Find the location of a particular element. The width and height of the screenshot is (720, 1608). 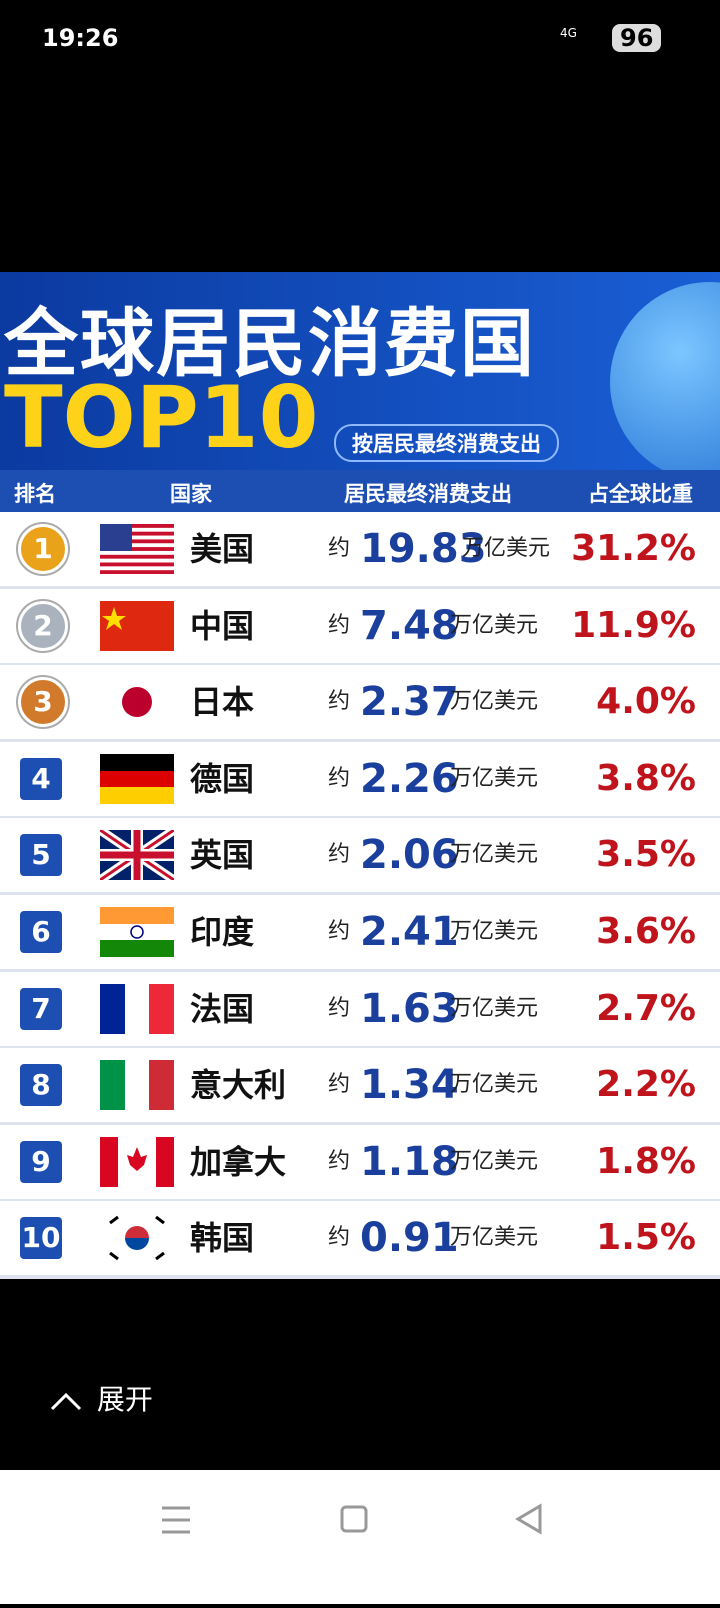

table-row: 7 法国 约 1.63 万亿美元 2.7% is located at coordinates (360, 1010).